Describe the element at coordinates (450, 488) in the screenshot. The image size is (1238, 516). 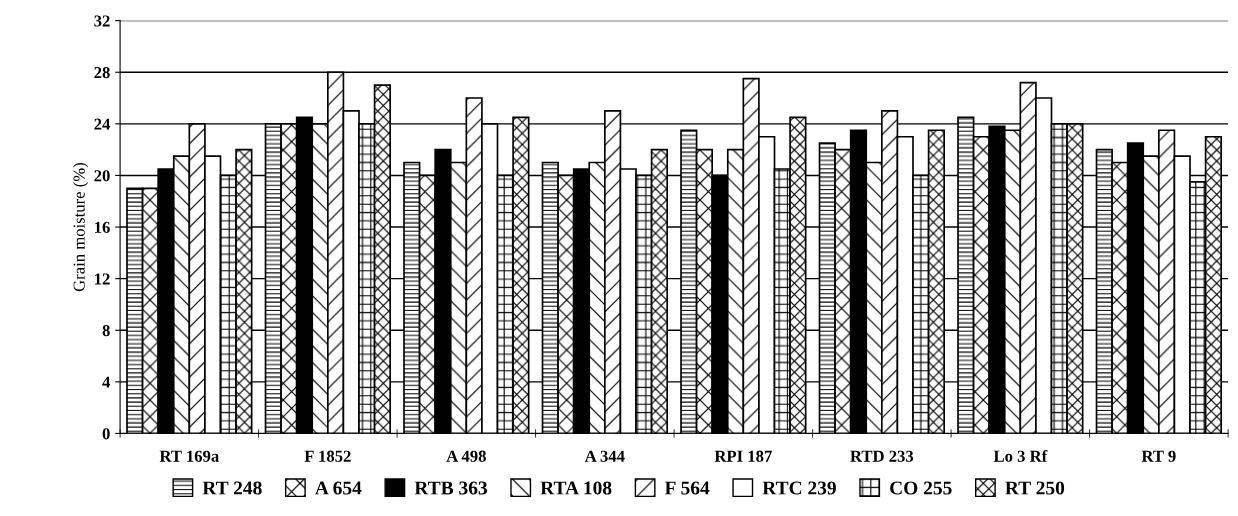
I see `legend-label: RTB 363` at that location.